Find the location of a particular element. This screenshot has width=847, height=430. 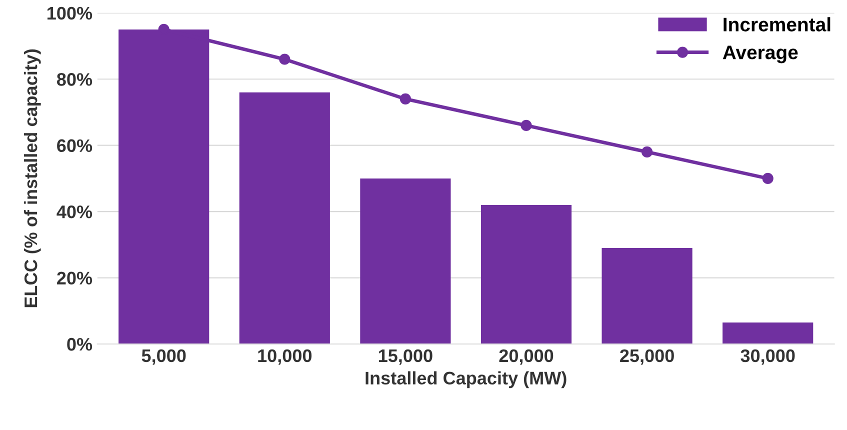

x-tick-label: 25,000 is located at coordinates (647, 357).